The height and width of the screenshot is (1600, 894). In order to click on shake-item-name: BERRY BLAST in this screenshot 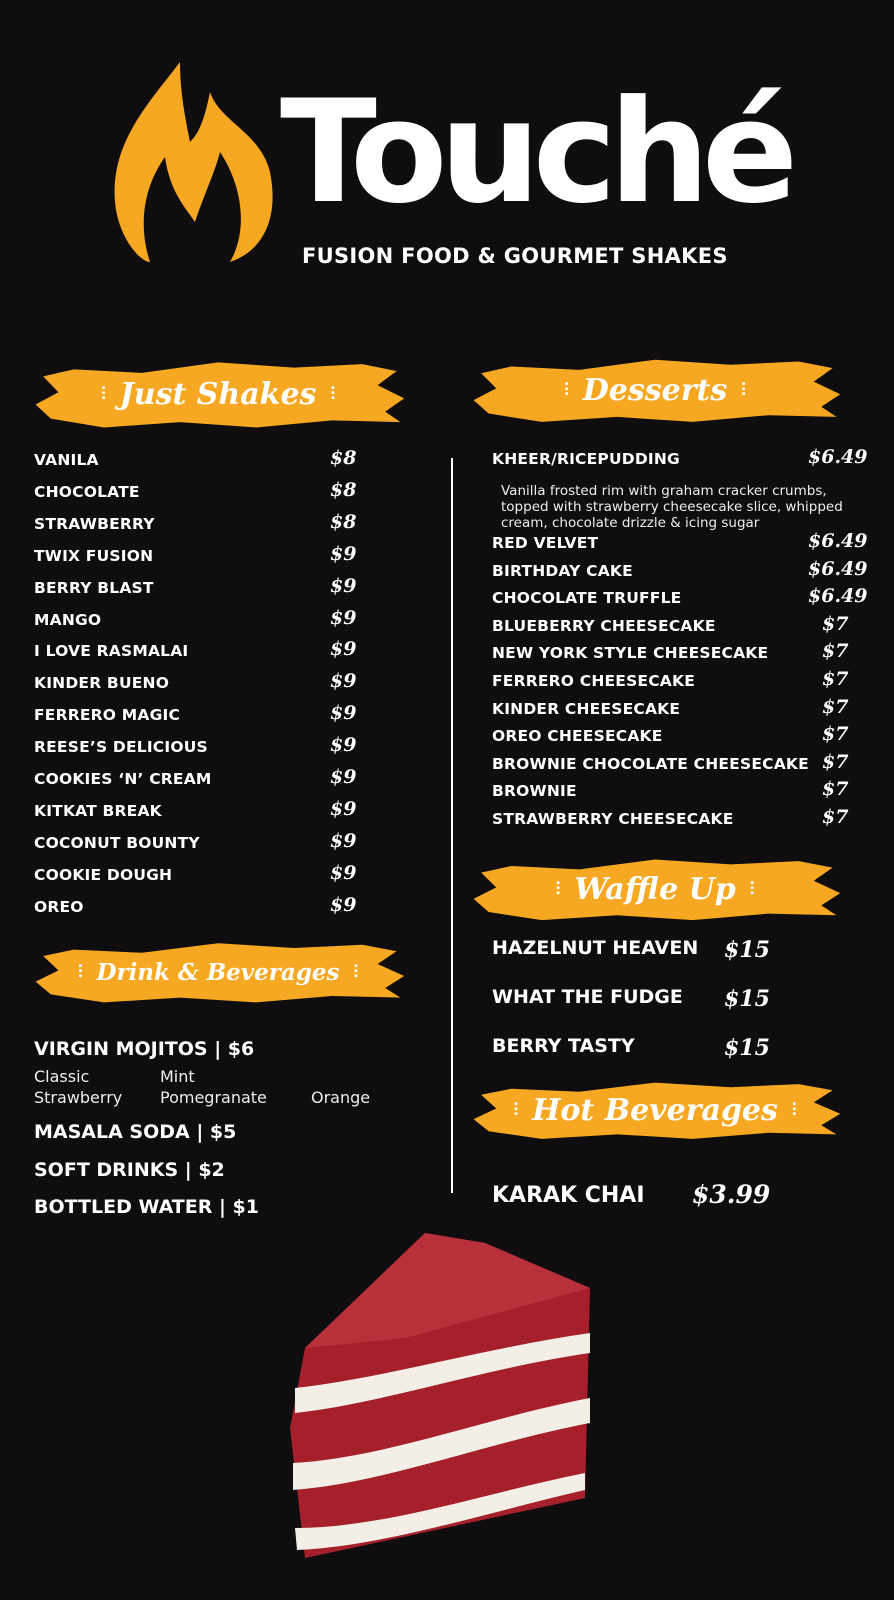, I will do `click(94, 587)`.